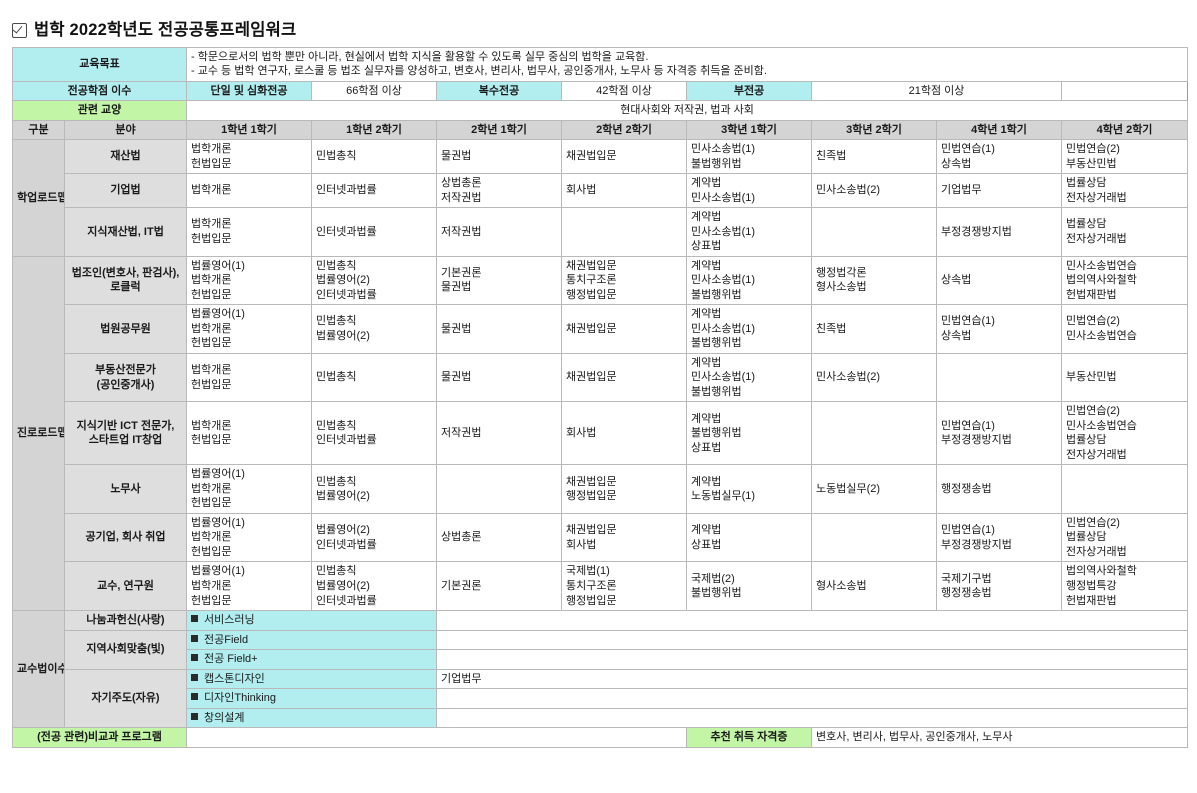 The image size is (1197, 793). Describe the element at coordinates (125, 586) in the screenshot. I see `field-label: 교수, 연구원` at that location.